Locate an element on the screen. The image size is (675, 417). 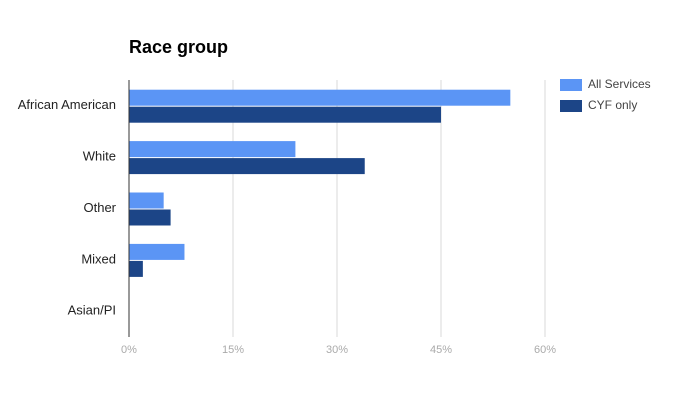
y-tick-label: African American is located at coordinates (67, 104).